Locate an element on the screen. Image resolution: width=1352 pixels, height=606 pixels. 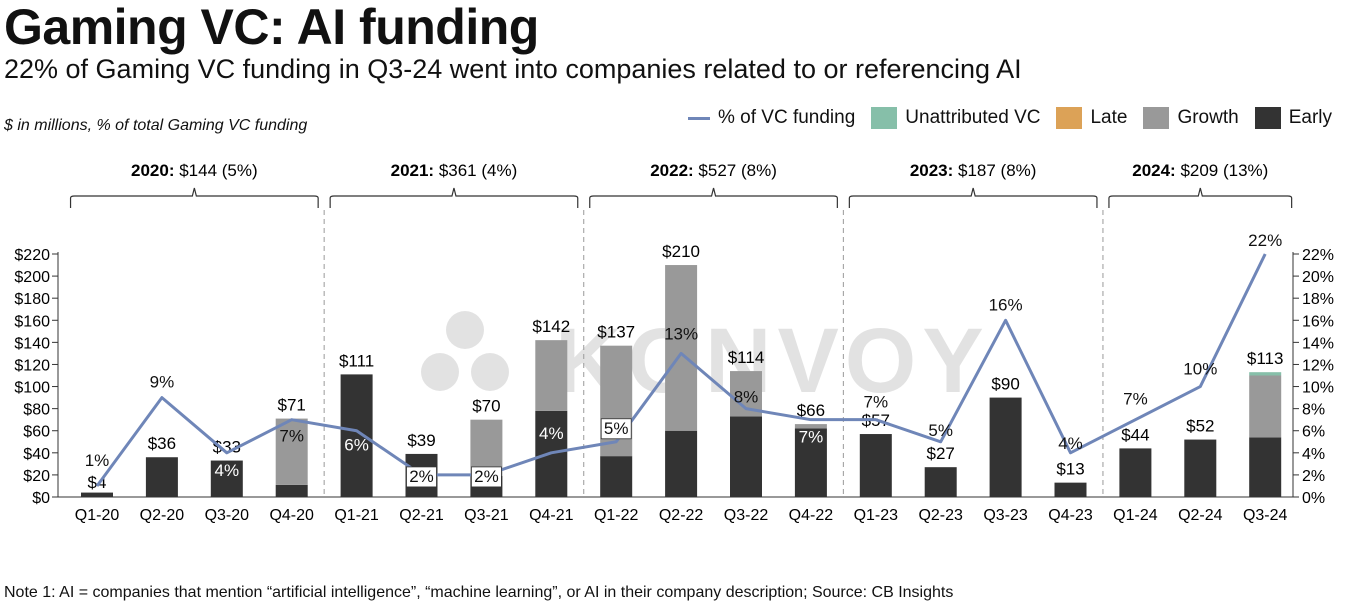
bar-total-label: $52 is located at coordinates (1200, 426).